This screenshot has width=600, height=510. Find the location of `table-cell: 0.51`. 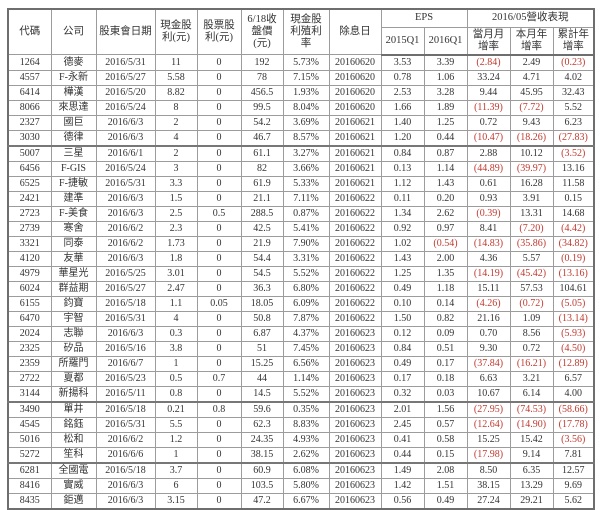

table-cell: 0.51 is located at coordinates (445, 348).